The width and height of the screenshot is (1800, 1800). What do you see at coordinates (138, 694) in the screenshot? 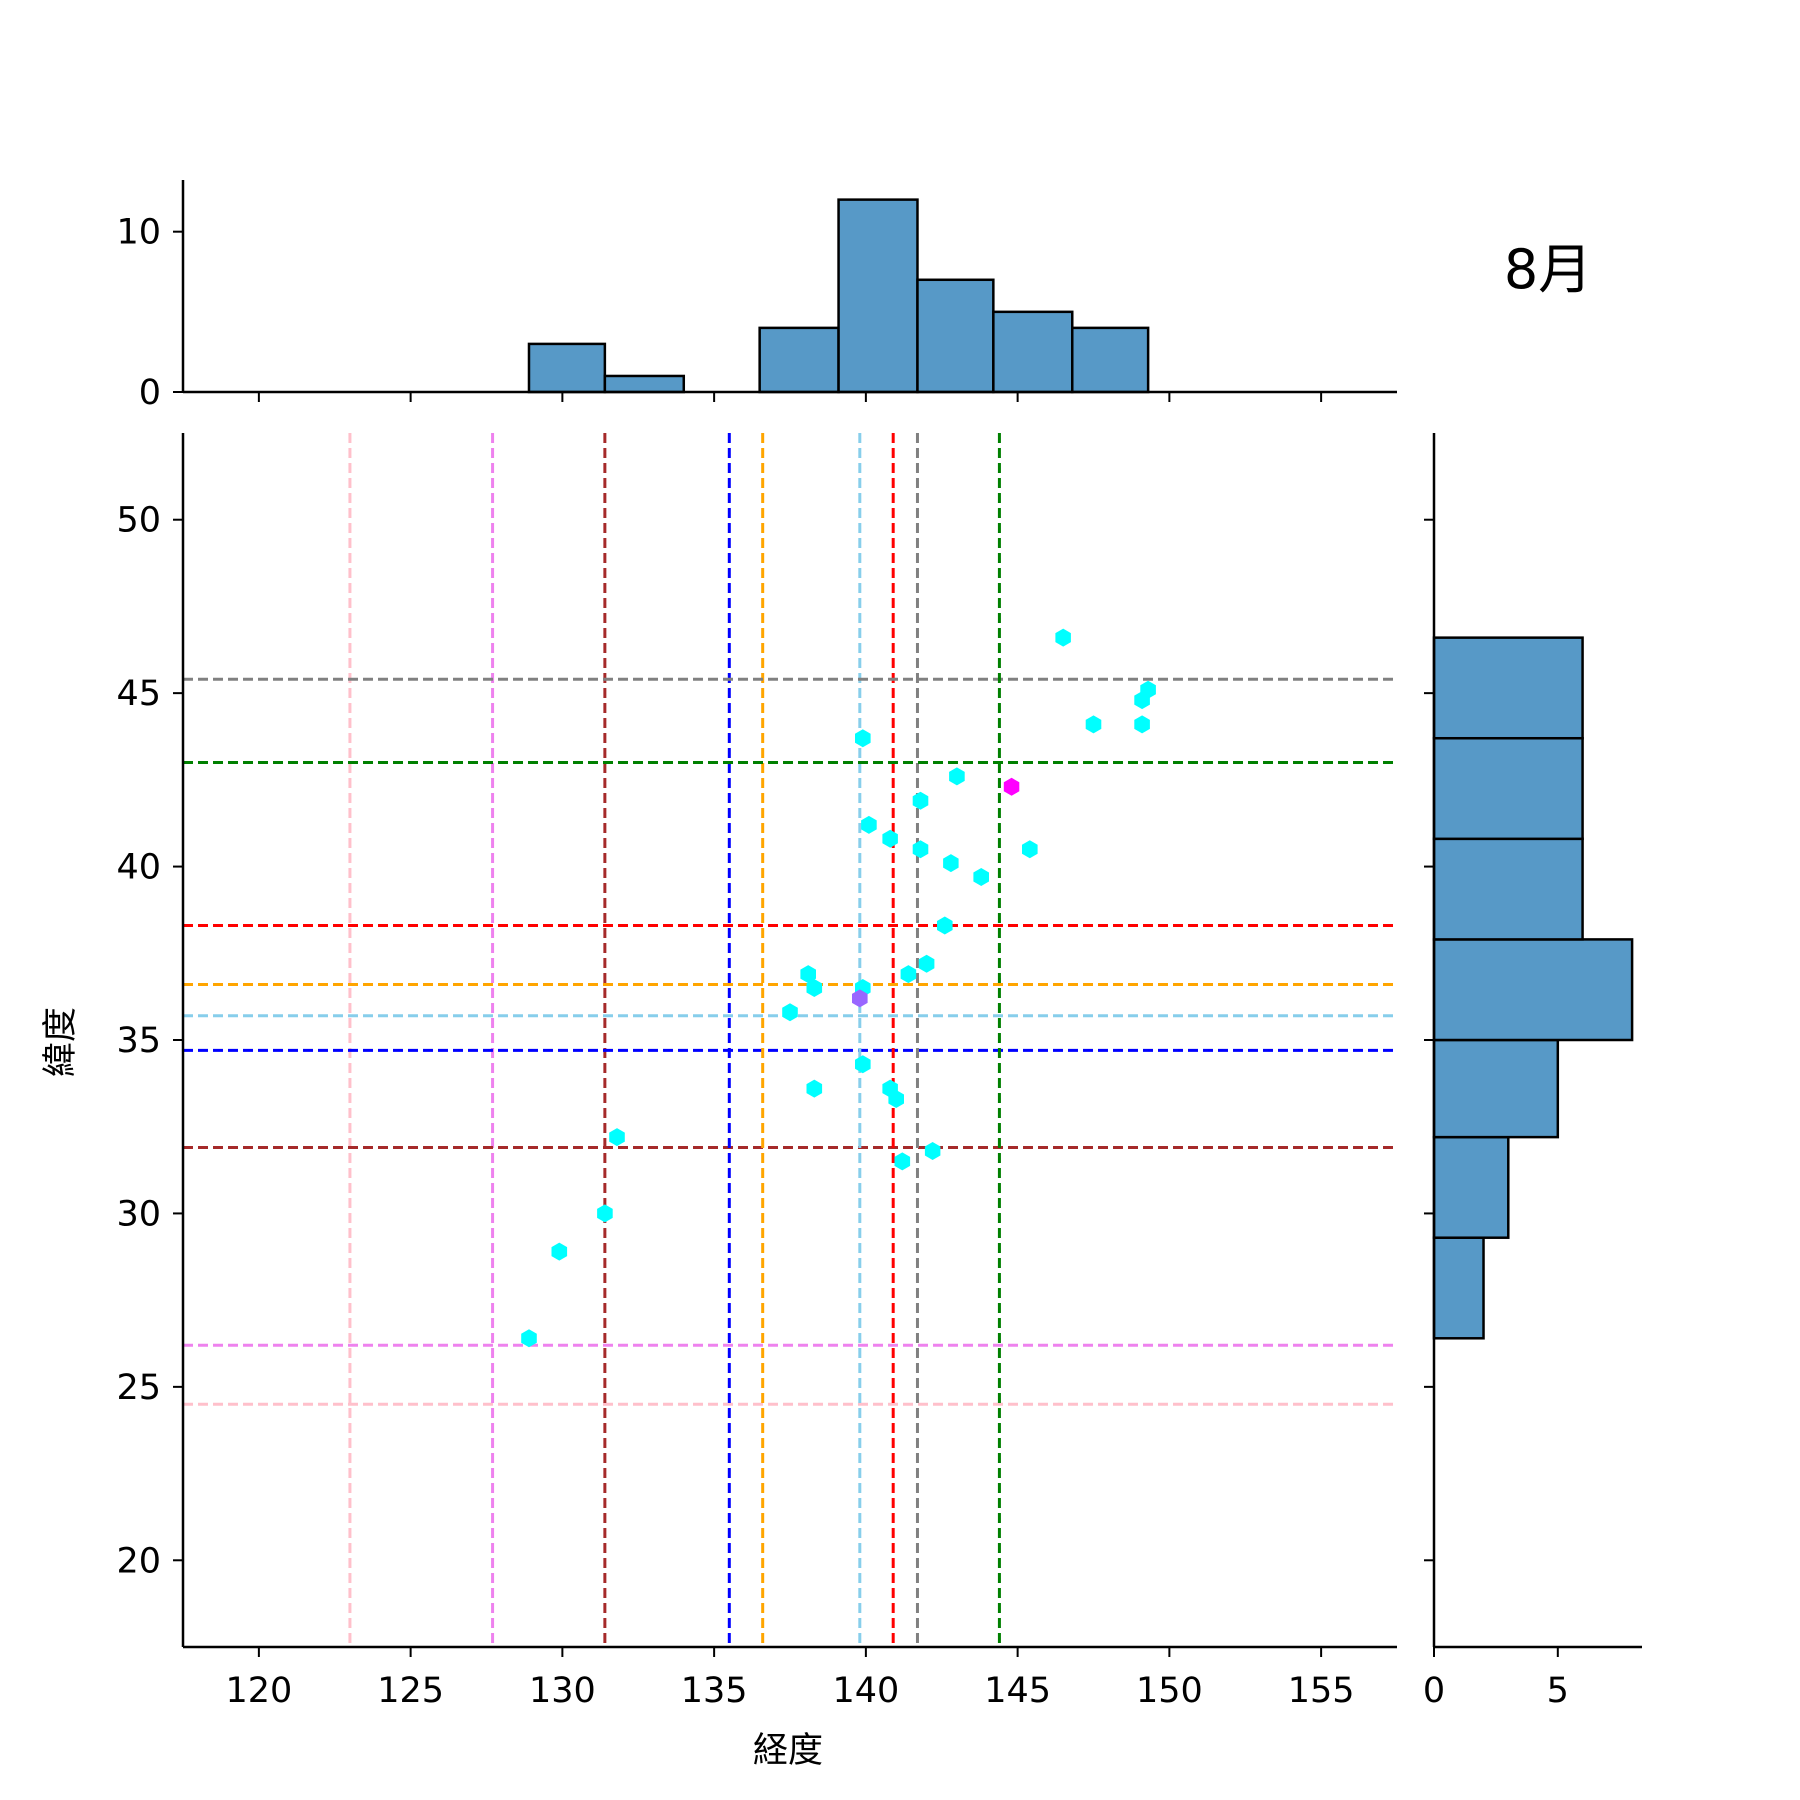
I see `y-tick-label: 45` at bounding box center [138, 694].